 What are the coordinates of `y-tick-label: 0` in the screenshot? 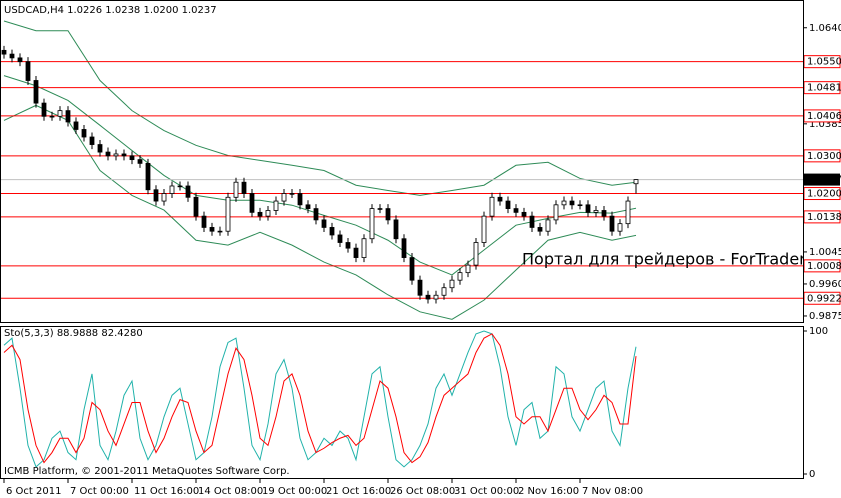 It's located at (812, 474).